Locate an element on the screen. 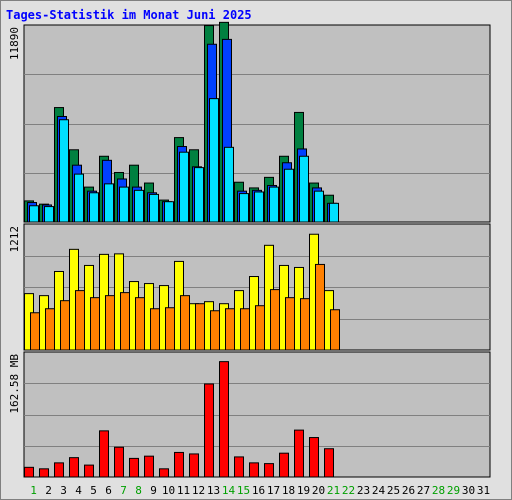  x-label-day-26: 26 is located at coordinates (408, 490).